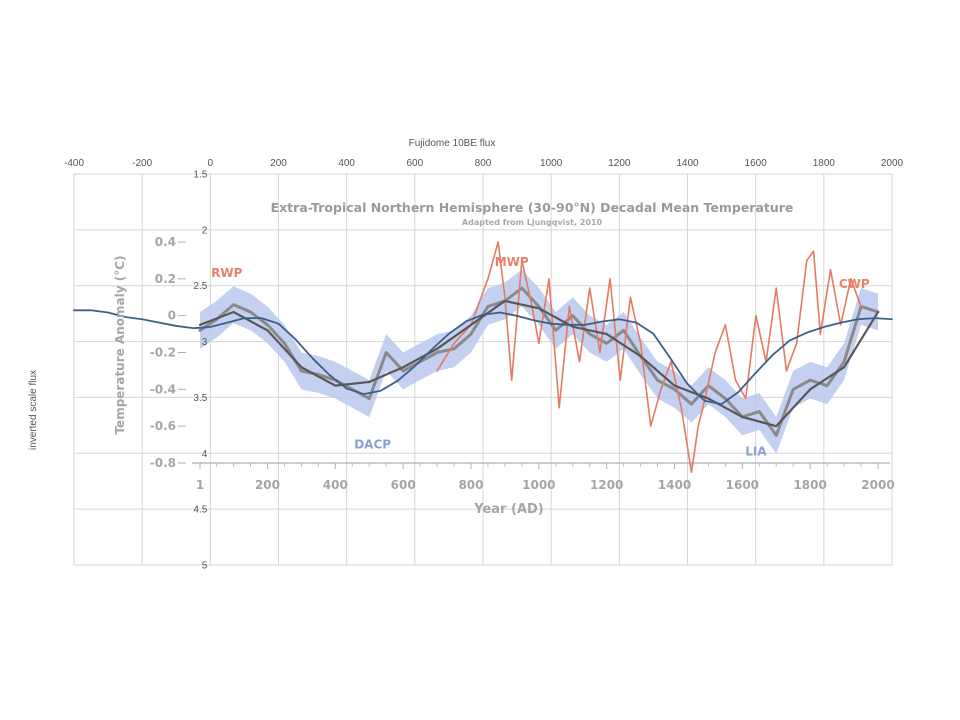 The image size is (960, 720). Describe the element at coordinates (824, 163) in the screenshot. I see `top-axis-tick-label: 1800` at that location.